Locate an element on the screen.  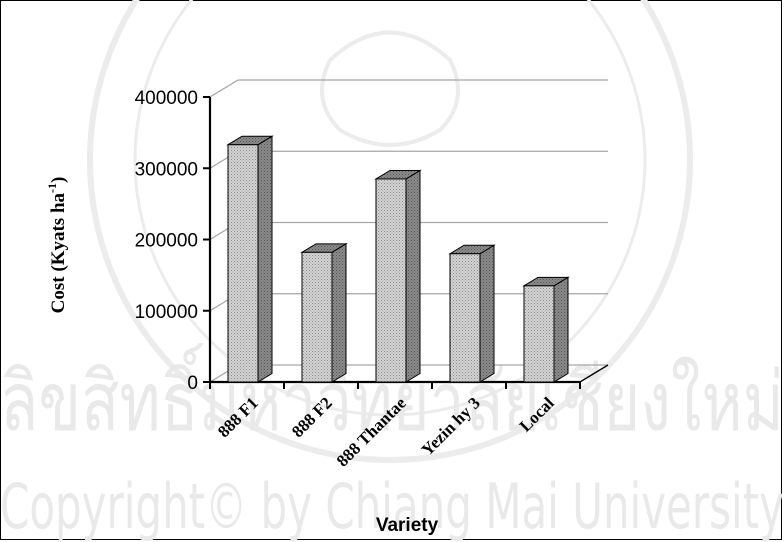
y-tick-label: 200000 is located at coordinates (166, 241).